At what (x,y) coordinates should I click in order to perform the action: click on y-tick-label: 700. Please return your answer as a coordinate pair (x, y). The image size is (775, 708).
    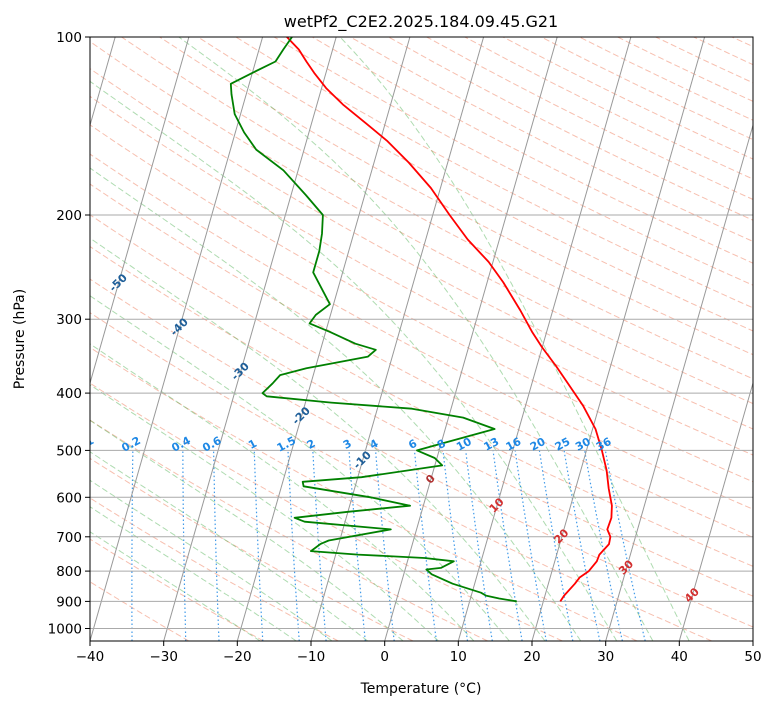
    Looking at the image, I should click on (69, 538).